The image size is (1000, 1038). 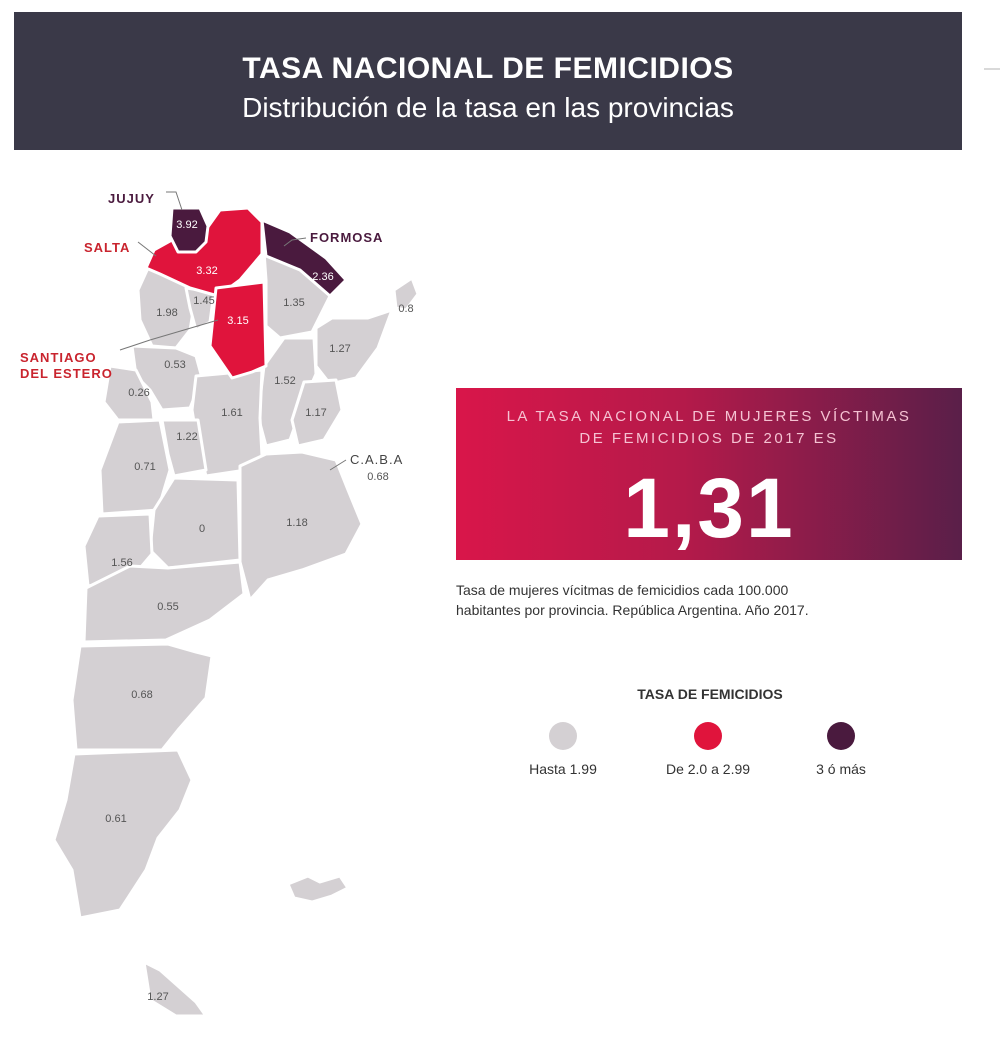 What do you see at coordinates (304, 258) in the screenshot?
I see `province-formosa` at bounding box center [304, 258].